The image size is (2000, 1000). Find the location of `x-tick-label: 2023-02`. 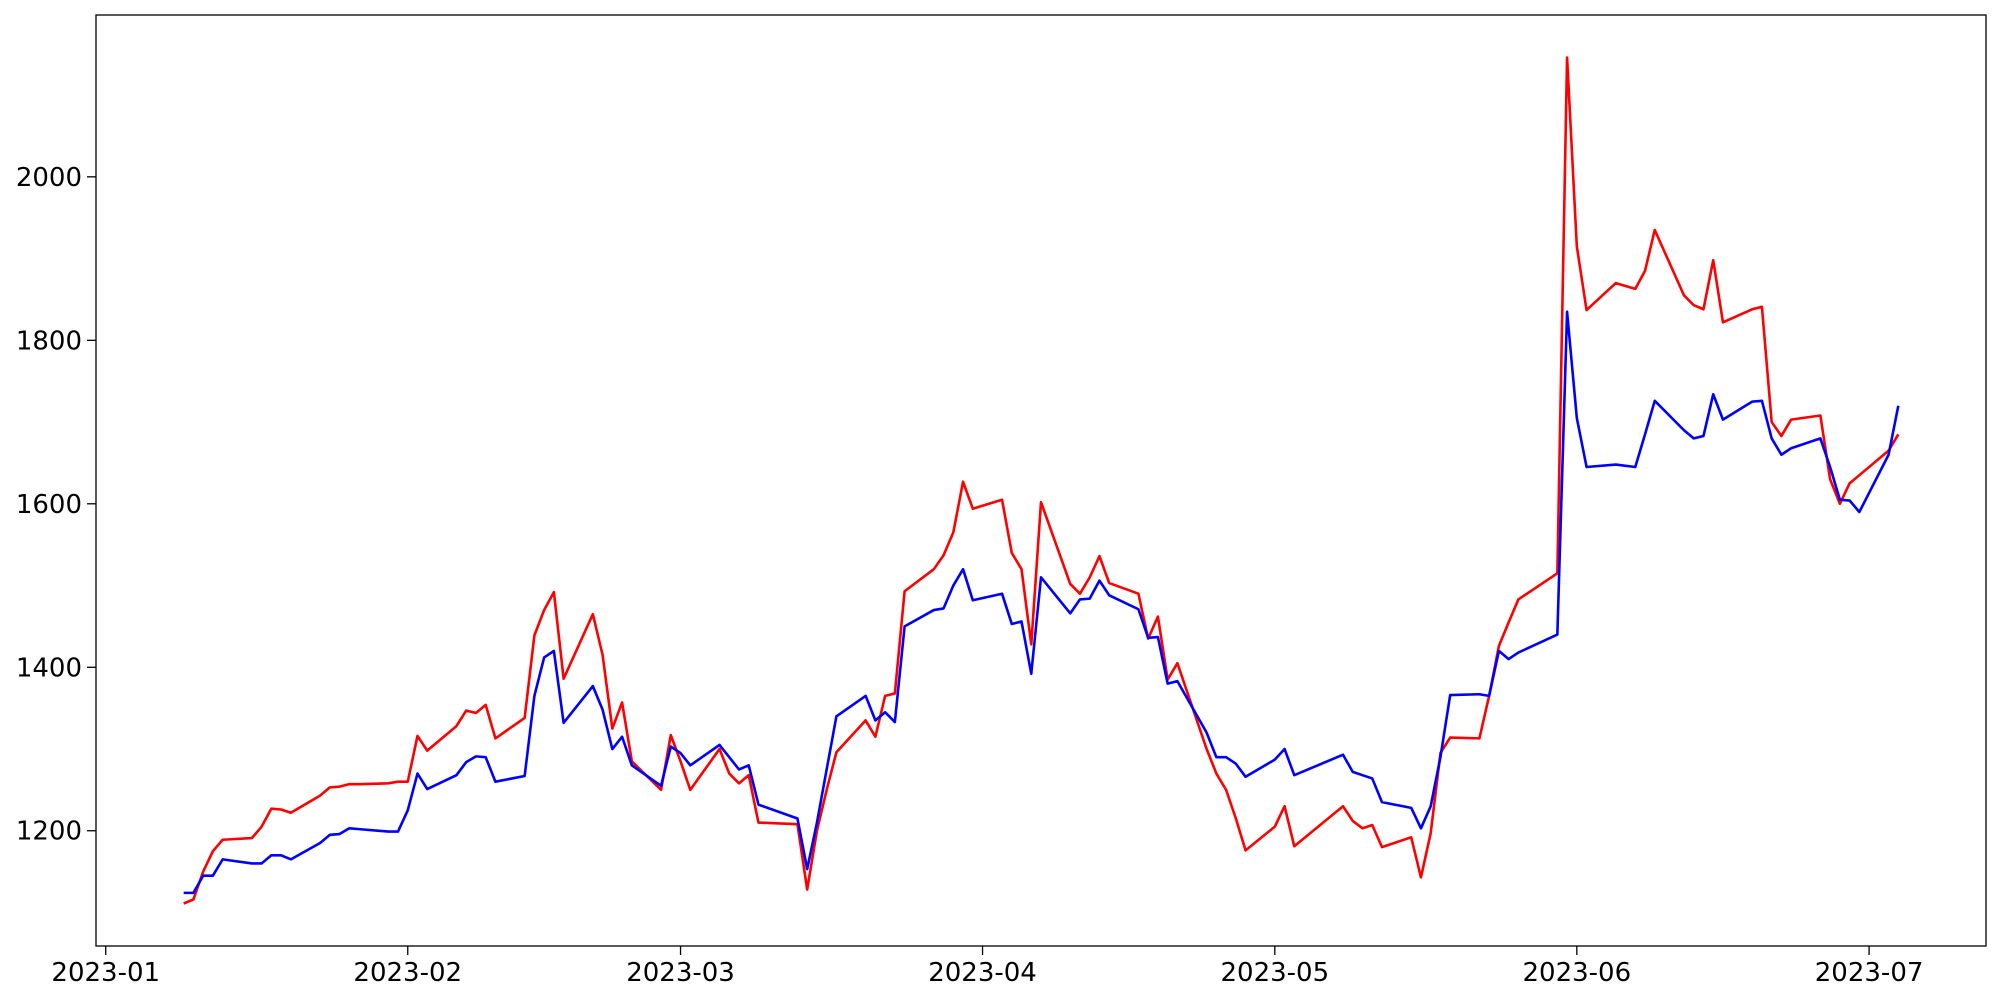

x-tick-label: 2023-02 is located at coordinates (407, 973).